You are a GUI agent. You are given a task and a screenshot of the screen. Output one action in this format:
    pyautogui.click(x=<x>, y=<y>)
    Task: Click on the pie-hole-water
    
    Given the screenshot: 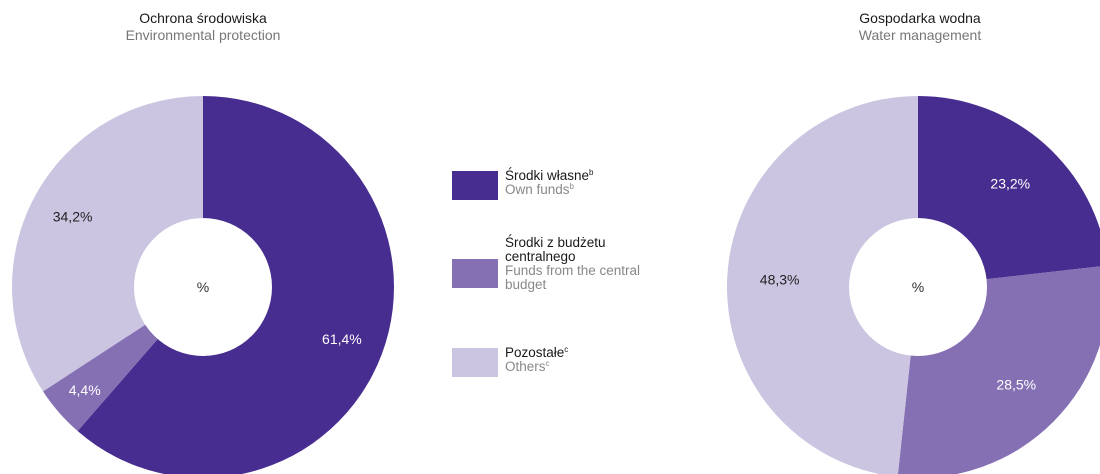 What is the action you would take?
    pyautogui.click(x=918, y=287)
    